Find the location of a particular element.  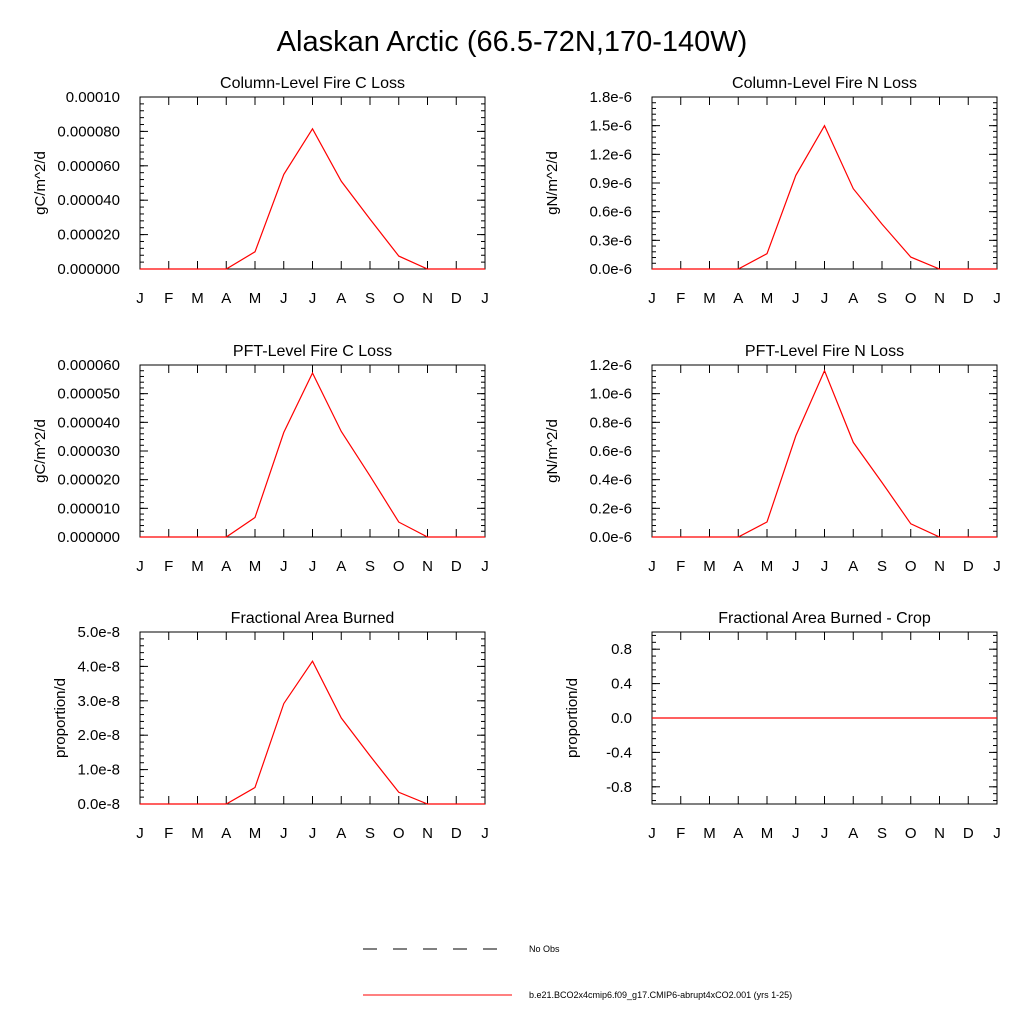

y-tick-label: 0.000040 is located at coordinates (88, 422).